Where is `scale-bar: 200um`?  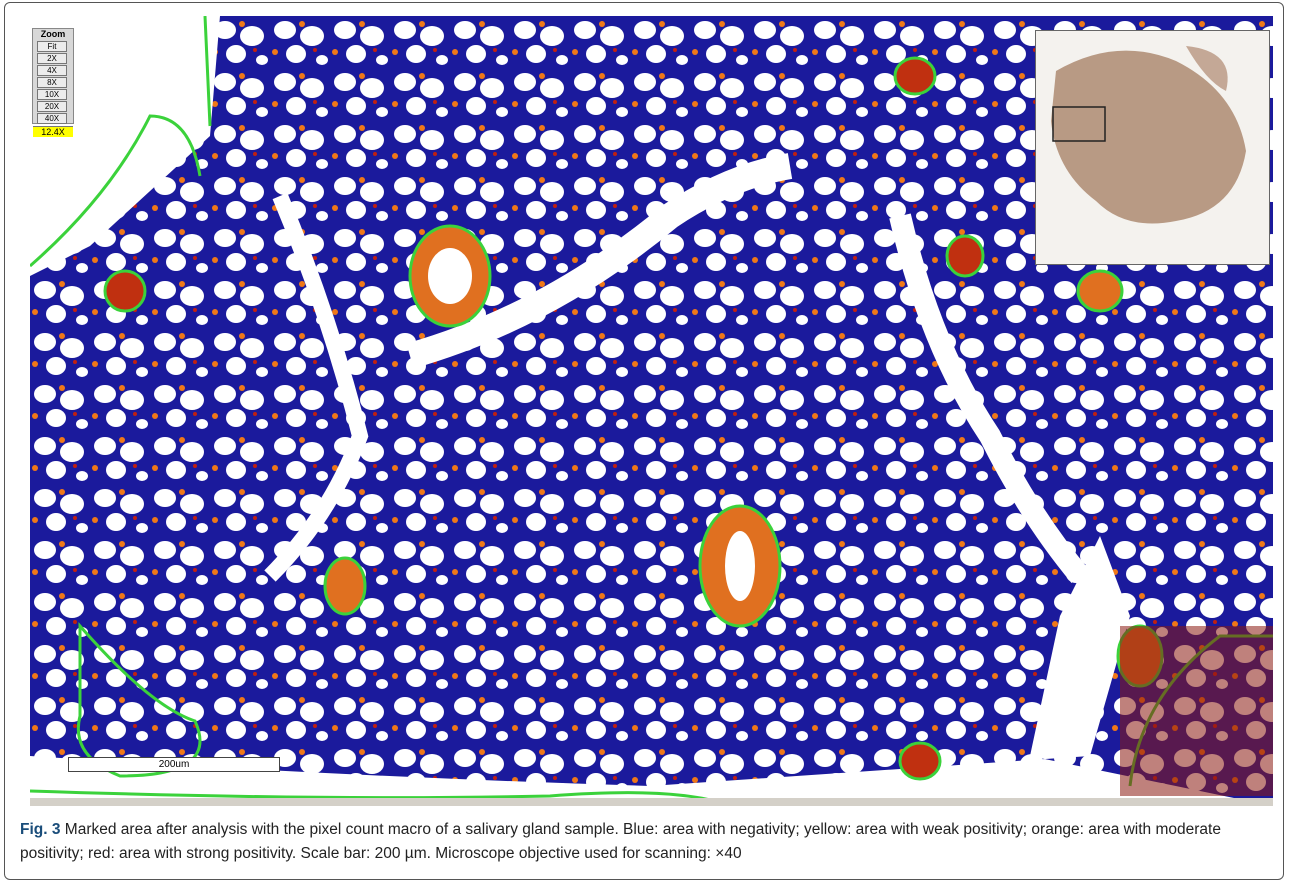
scale-bar: 200um is located at coordinates (174, 764).